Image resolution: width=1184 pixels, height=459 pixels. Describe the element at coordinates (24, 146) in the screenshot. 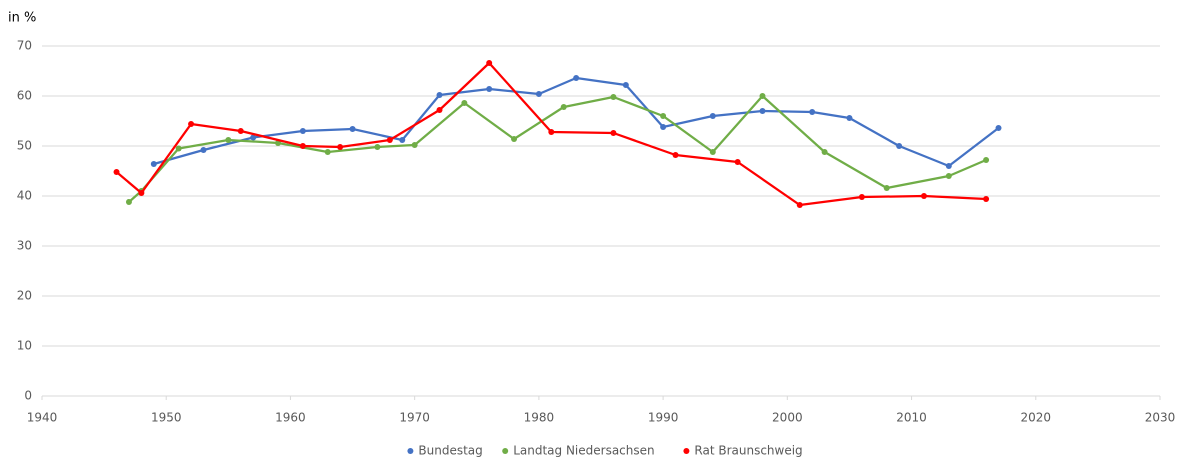

I see `y-tick-label: 50` at that location.